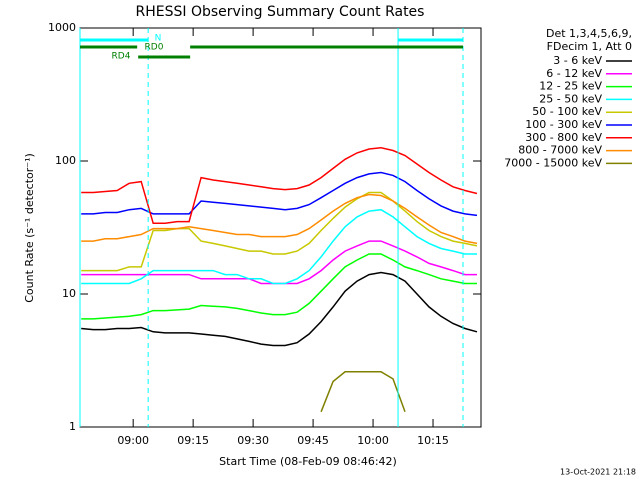 This screenshot has width=640, height=480. Describe the element at coordinates (433, 440) in the screenshot. I see `x-tick-label: 10:15` at that location.